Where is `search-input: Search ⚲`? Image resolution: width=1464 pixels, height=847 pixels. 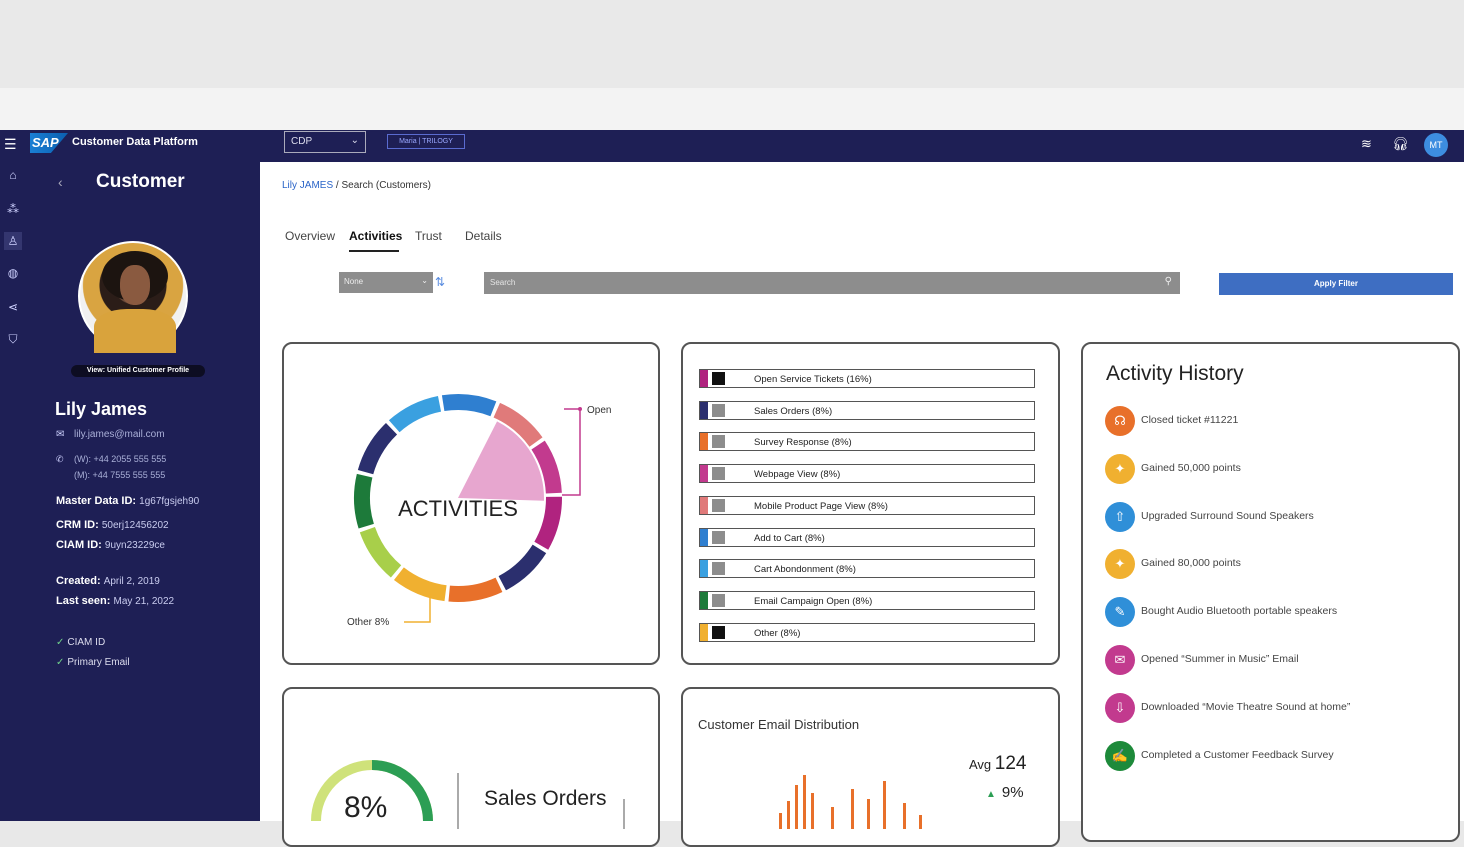
search-input: Search ⚲ is located at coordinates (832, 283).